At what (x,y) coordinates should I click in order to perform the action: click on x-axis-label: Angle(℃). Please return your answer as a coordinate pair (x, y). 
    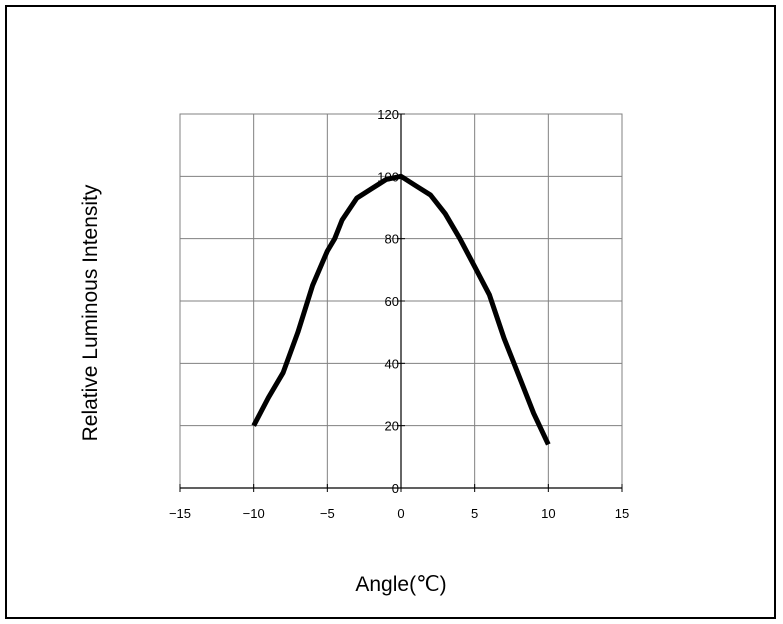
    Looking at the image, I should click on (400, 584).